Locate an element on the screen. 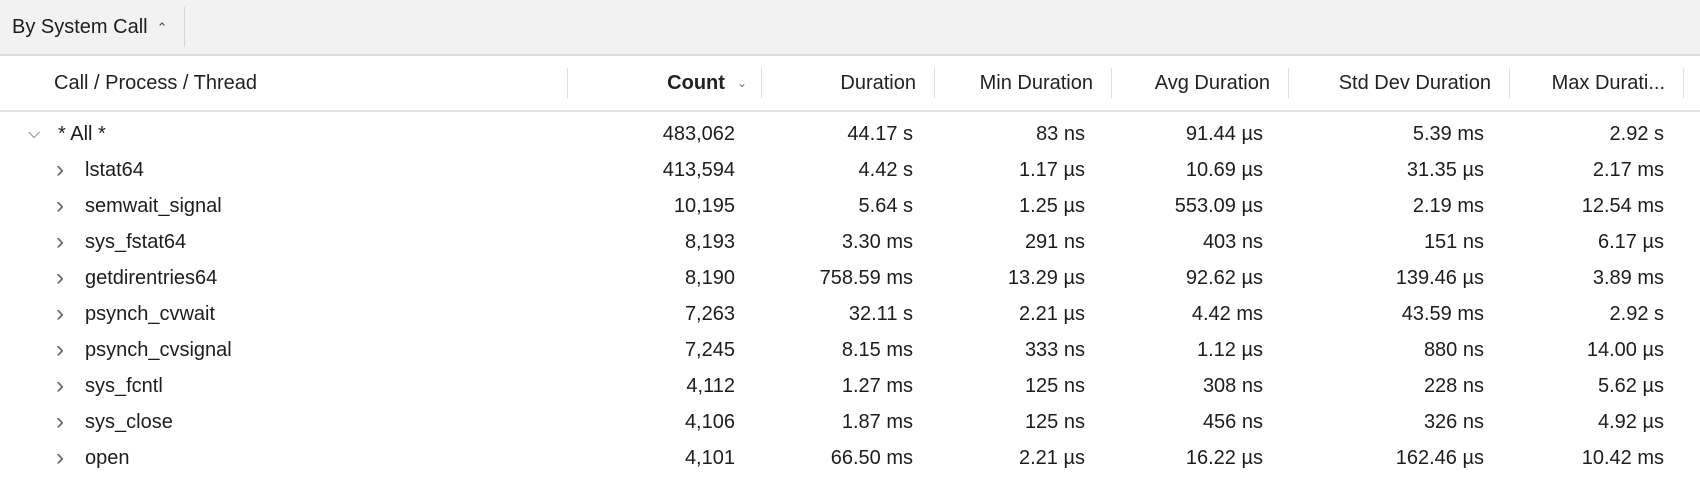 This screenshot has width=1700, height=484. cell-count: 4,112 is located at coordinates (710, 386).